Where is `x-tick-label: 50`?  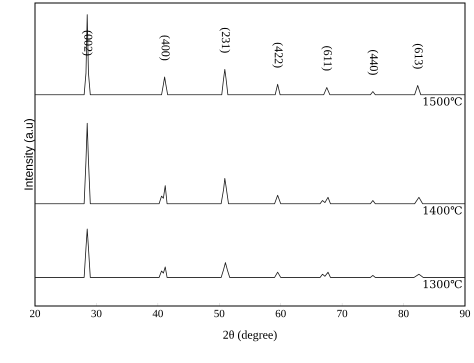
x-tick-label: 50 is located at coordinates (219, 314).